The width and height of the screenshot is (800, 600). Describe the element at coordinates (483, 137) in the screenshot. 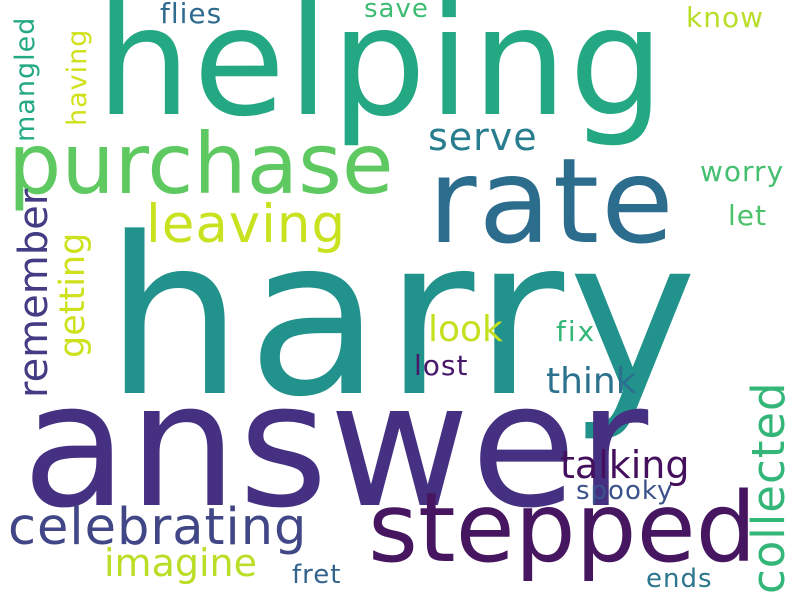

I see `word-serve: serve` at that location.